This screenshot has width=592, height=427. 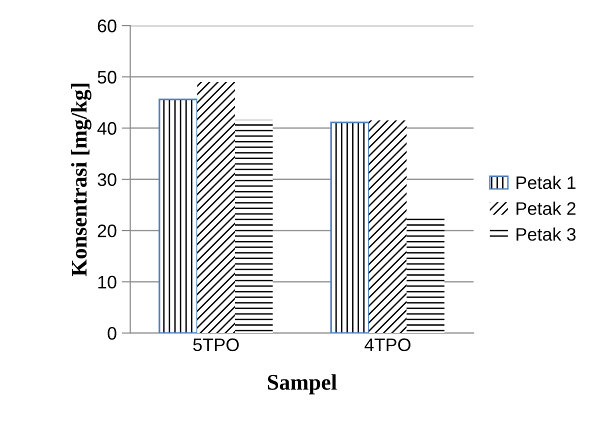 I want to click on x-tick-label: 4TPO, so click(x=387, y=345).